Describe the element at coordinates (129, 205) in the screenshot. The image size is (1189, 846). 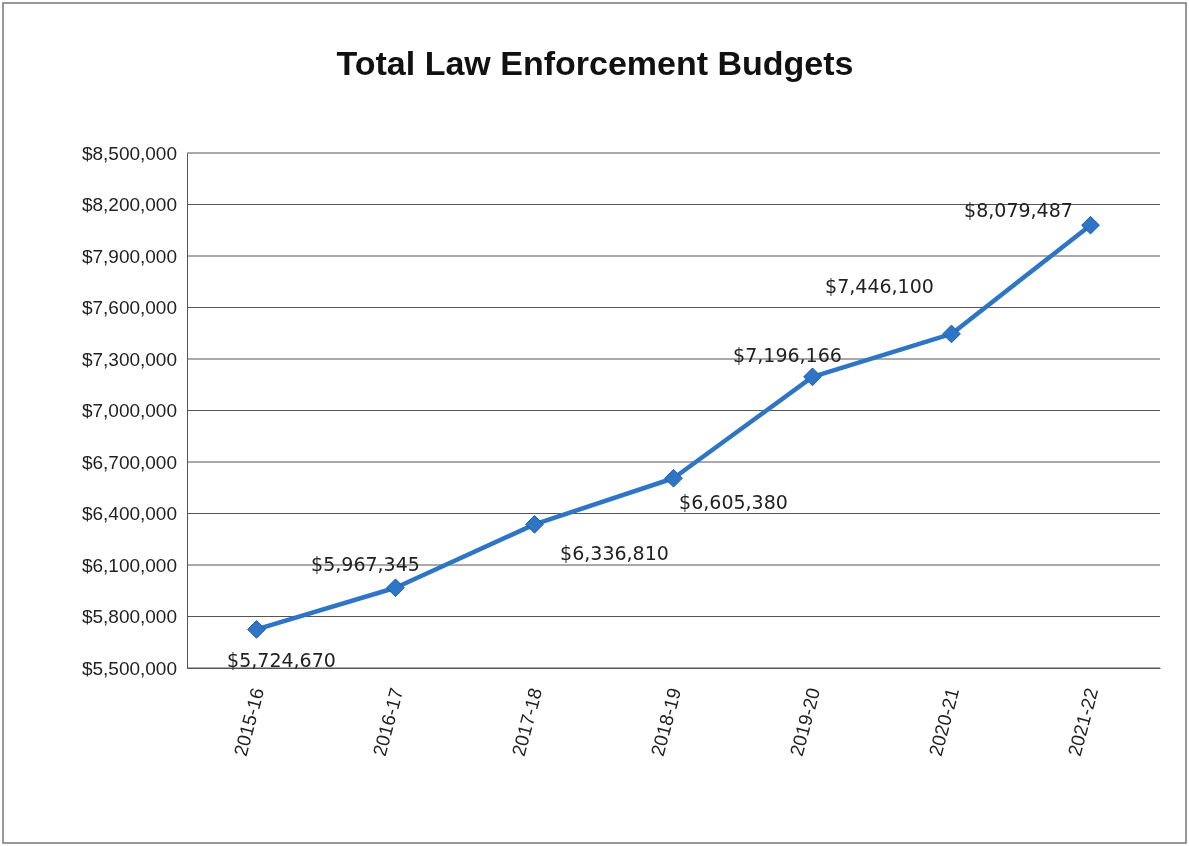
I see `y-tick-label: $8,200,000` at that location.